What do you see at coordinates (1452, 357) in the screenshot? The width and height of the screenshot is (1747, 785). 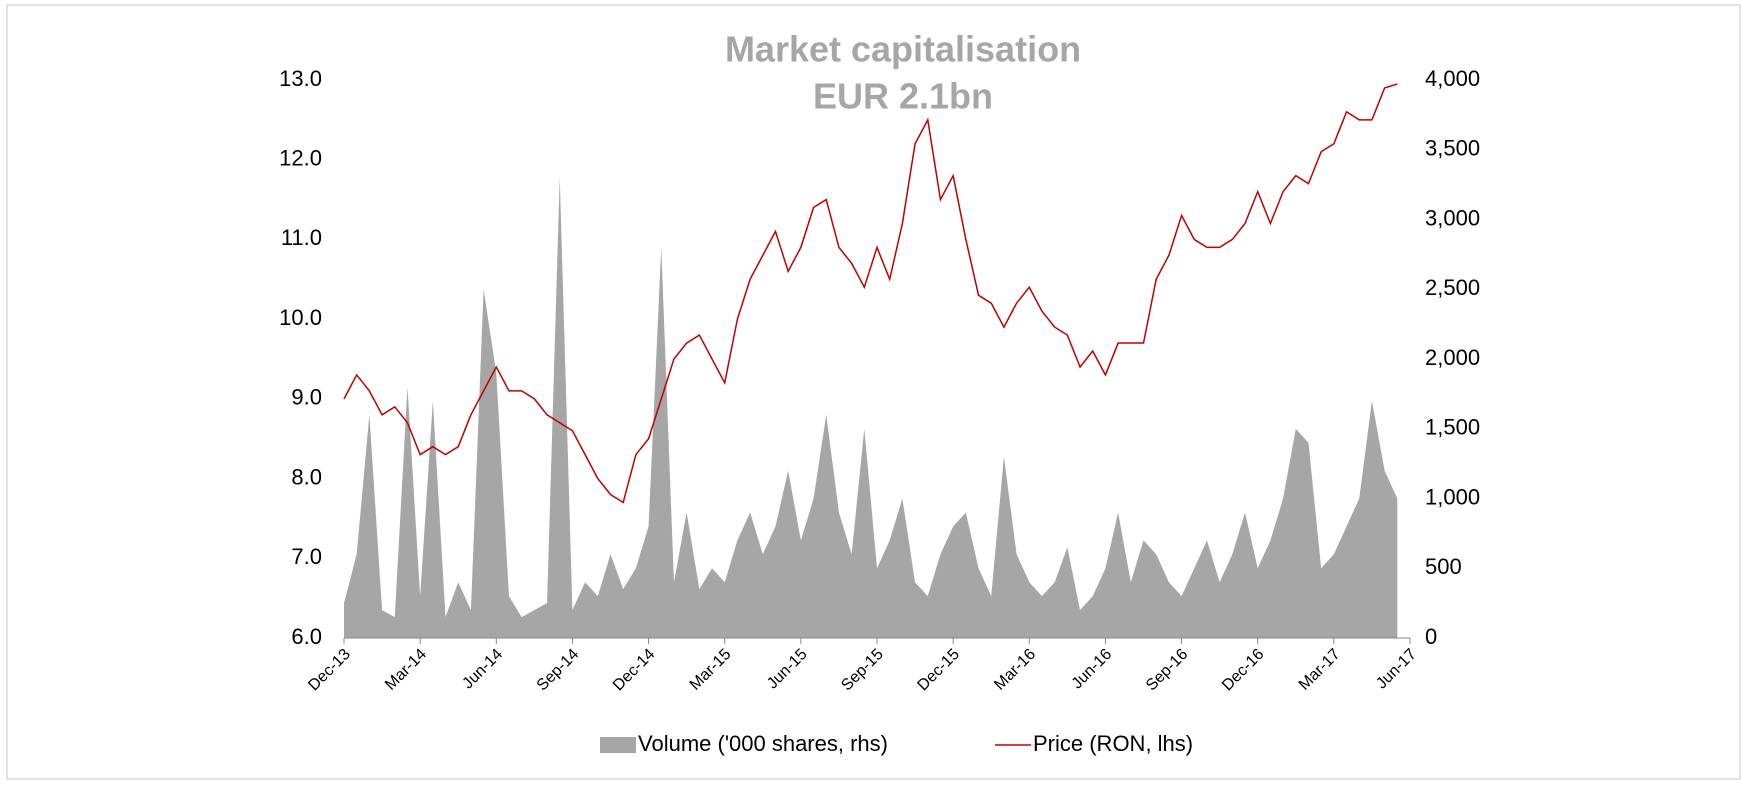 I see `y2-tick-label: 2,000` at bounding box center [1452, 357].